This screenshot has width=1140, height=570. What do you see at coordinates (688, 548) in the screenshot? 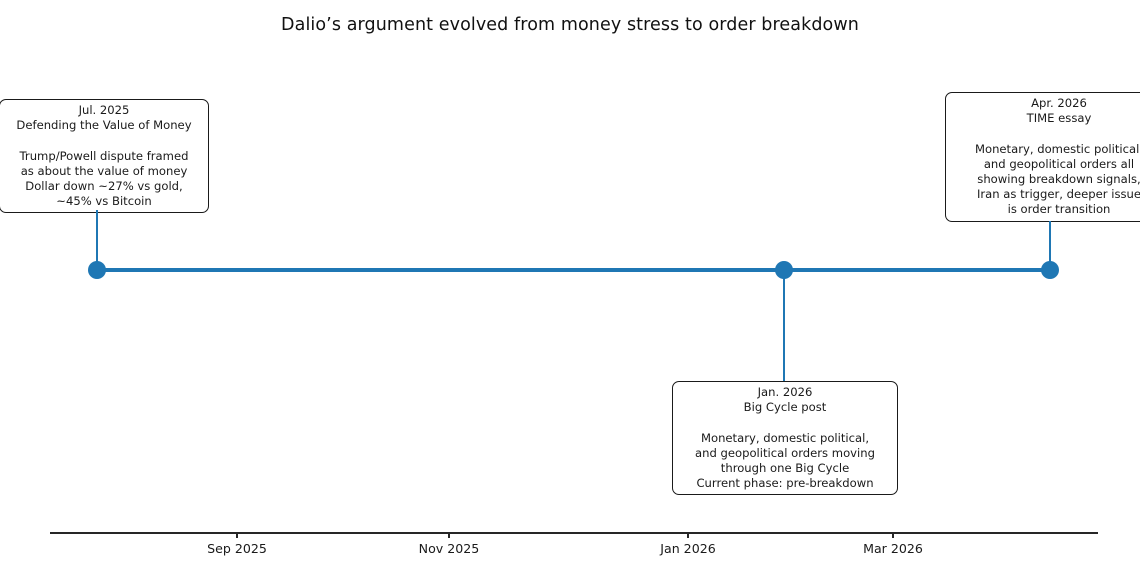
I see `x-axis-tick-label: Jan 2026` at bounding box center [688, 548].